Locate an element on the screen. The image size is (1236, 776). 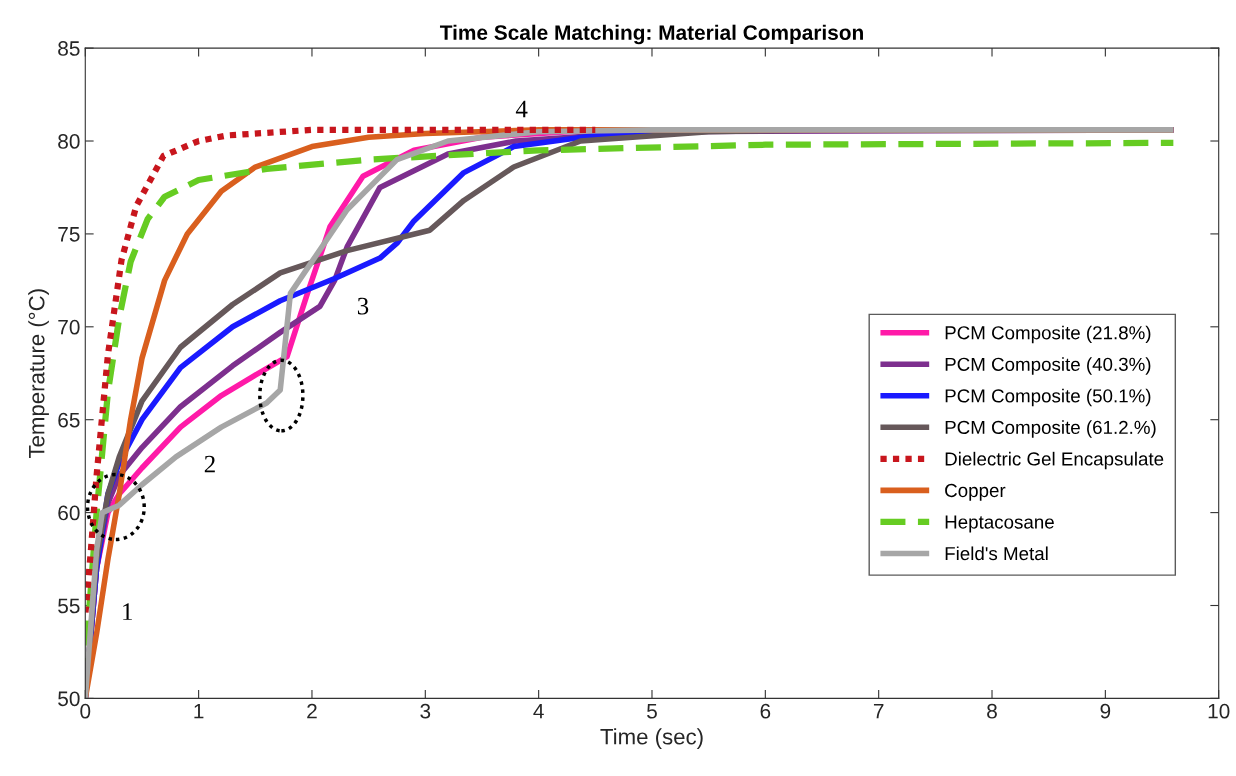
legend-label: Field's Metal is located at coordinates (996, 553).